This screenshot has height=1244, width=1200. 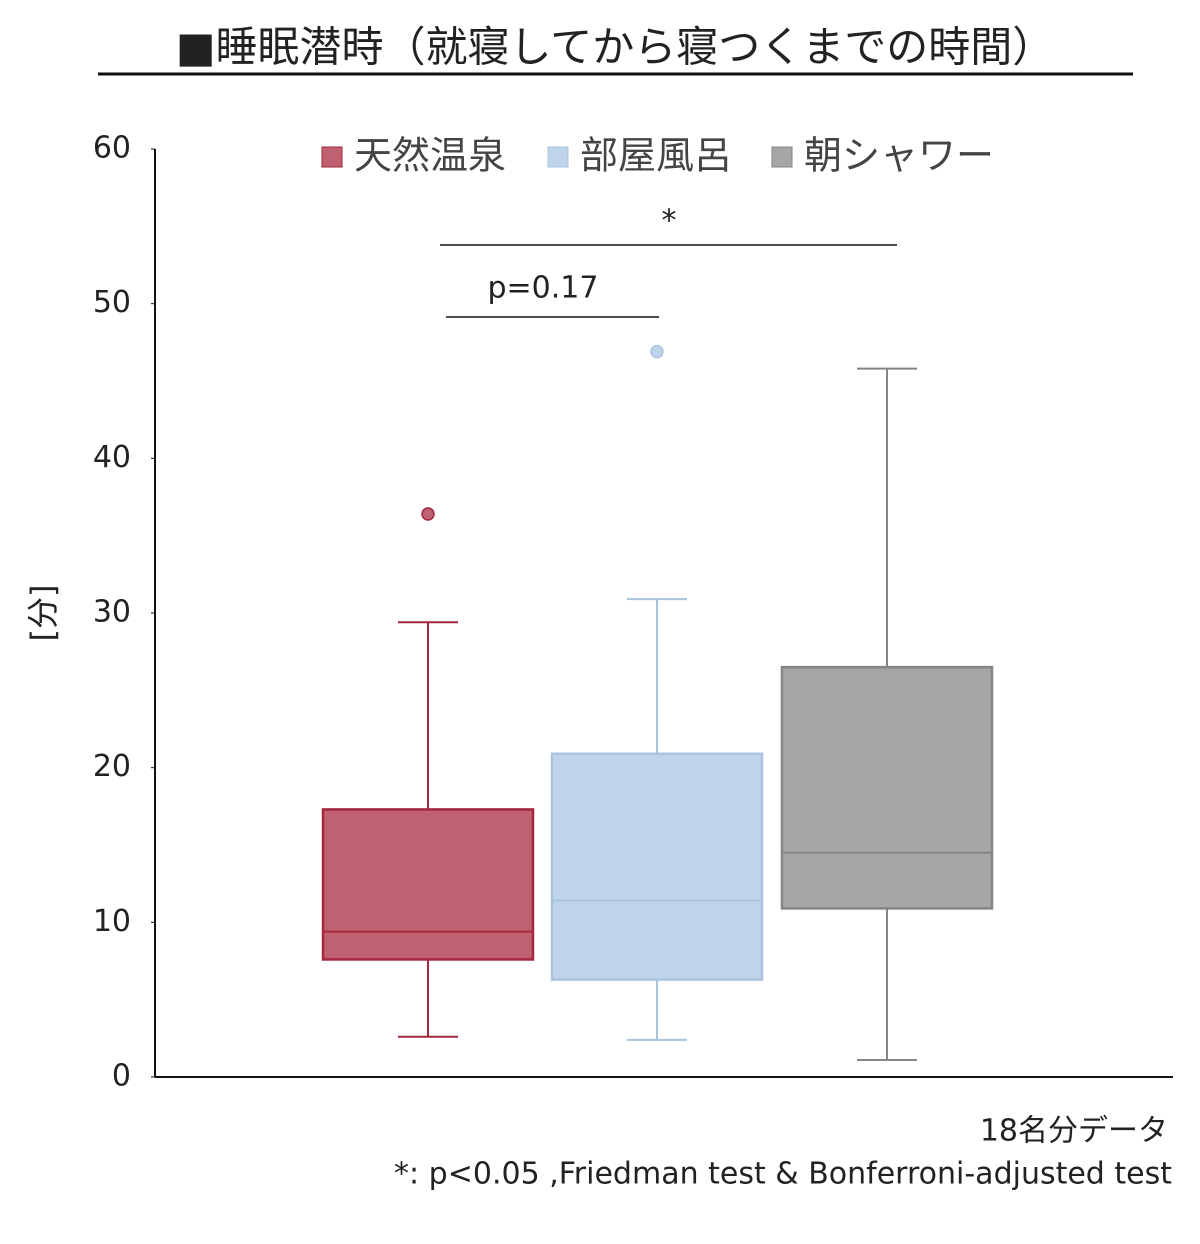 What do you see at coordinates (543, 288) in the screenshot?
I see `significance-label: p=0.17` at bounding box center [543, 288].